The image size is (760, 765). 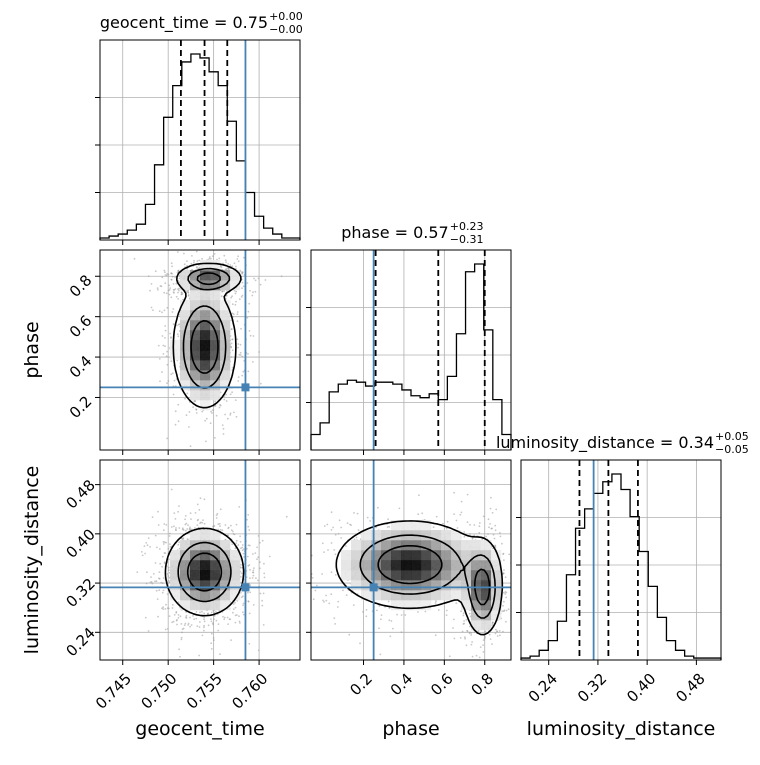 I want to click on density-cells, so click(x=421, y=575).